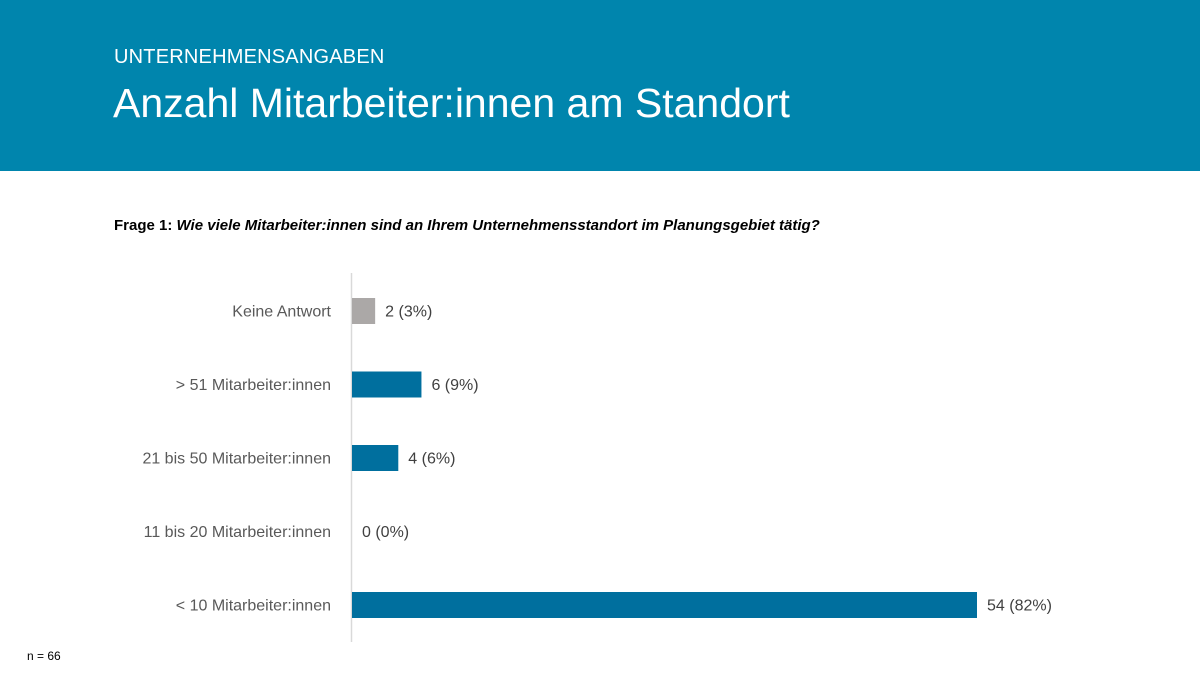 This screenshot has width=1200, height=675. What do you see at coordinates (237, 532) in the screenshot?
I see `category-label: 11 bis 20 Mitarbeiter:innen` at bounding box center [237, 532].